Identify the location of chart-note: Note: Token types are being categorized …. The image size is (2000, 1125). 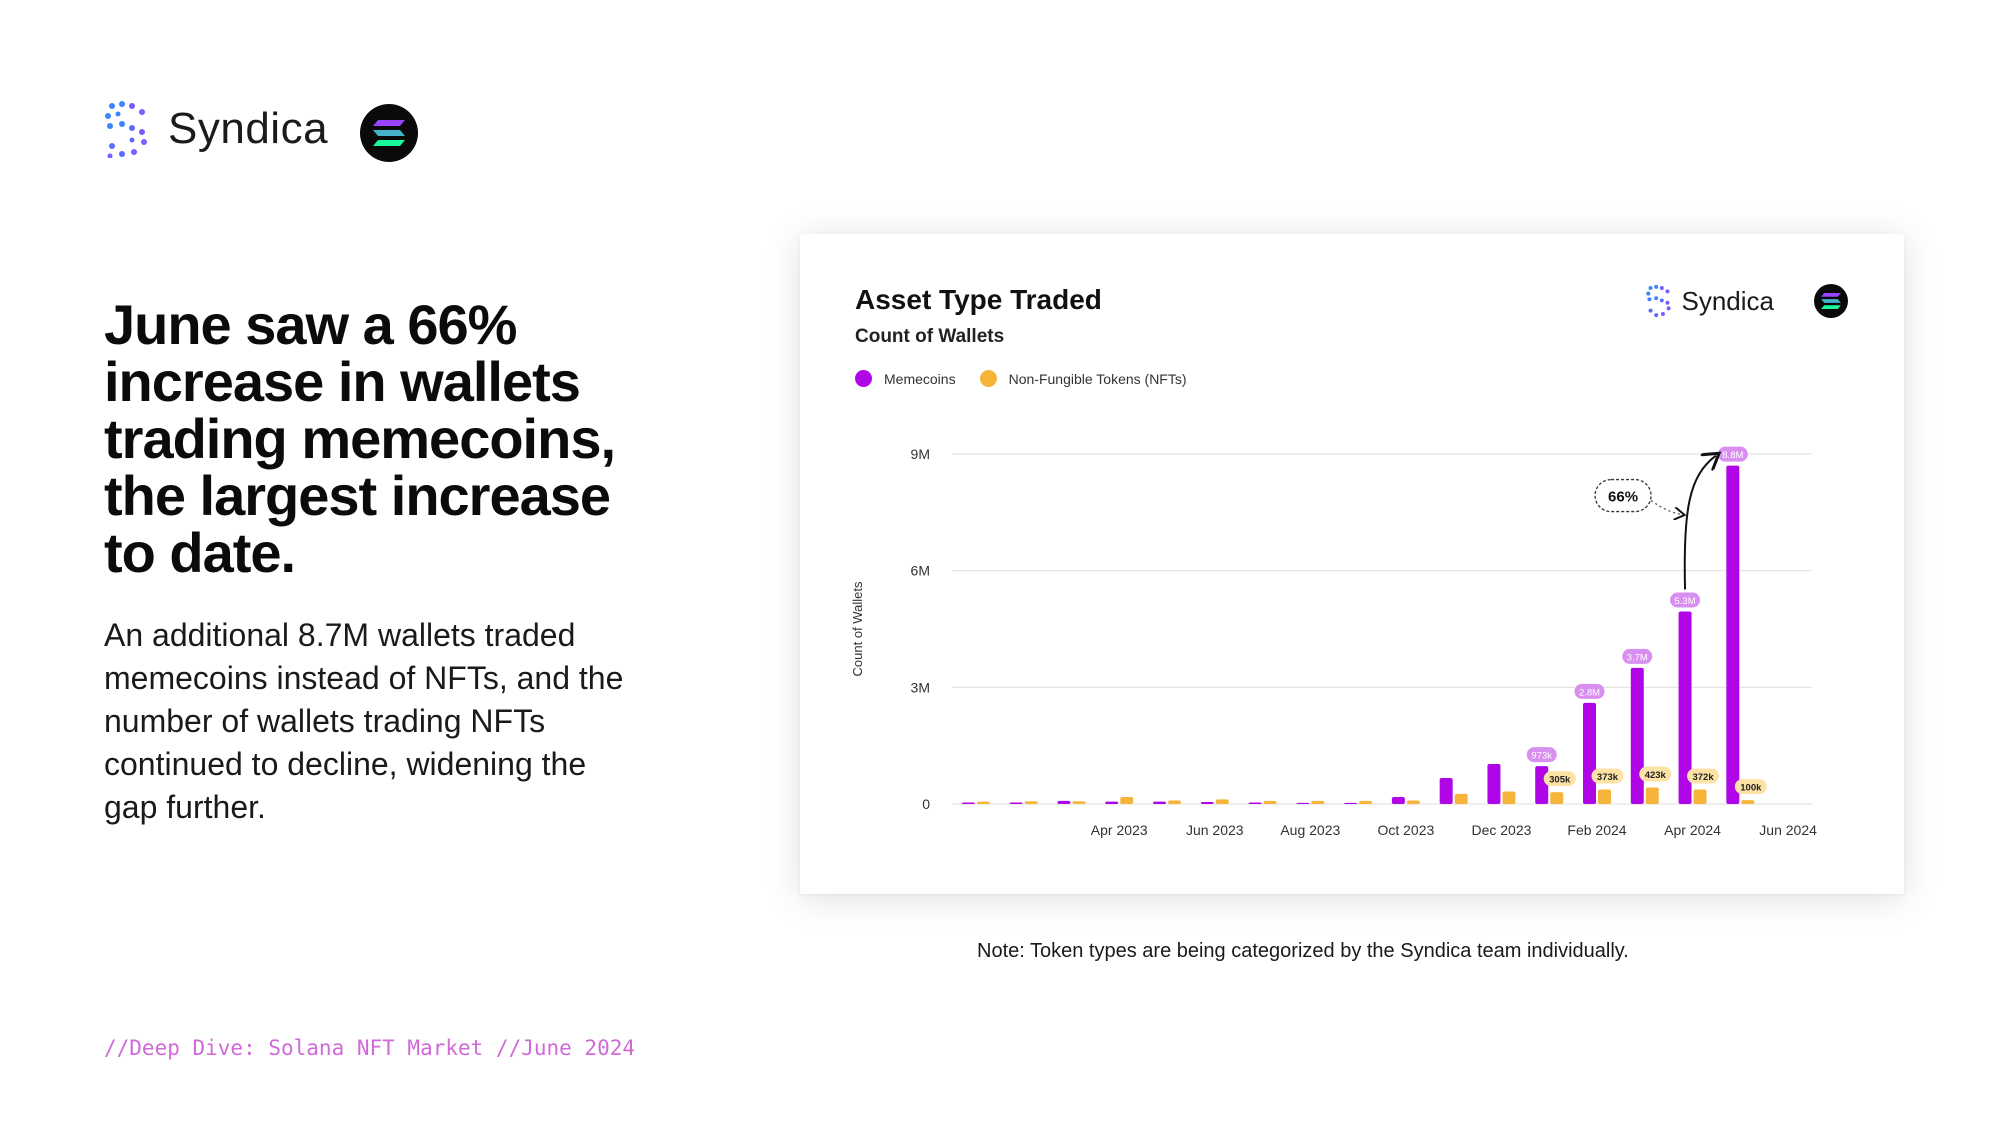
(1303, 951).